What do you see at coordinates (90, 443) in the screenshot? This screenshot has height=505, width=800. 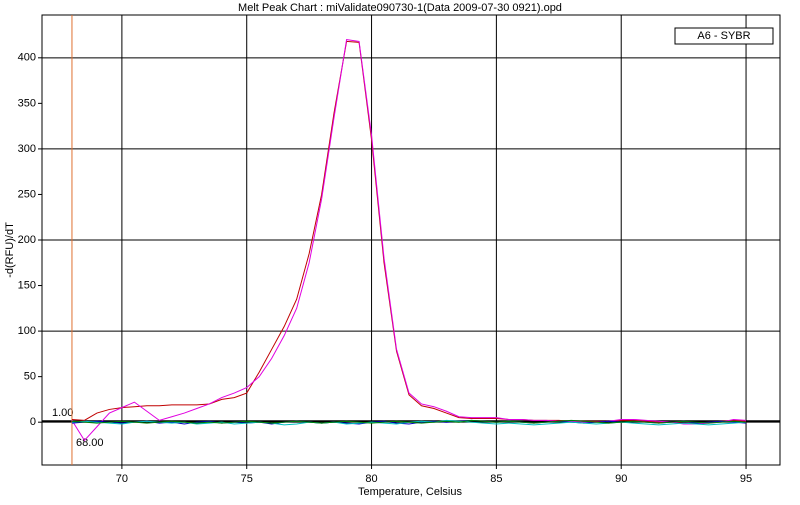 I see `marker-label: 68.00` at bounding box center [90, 443].